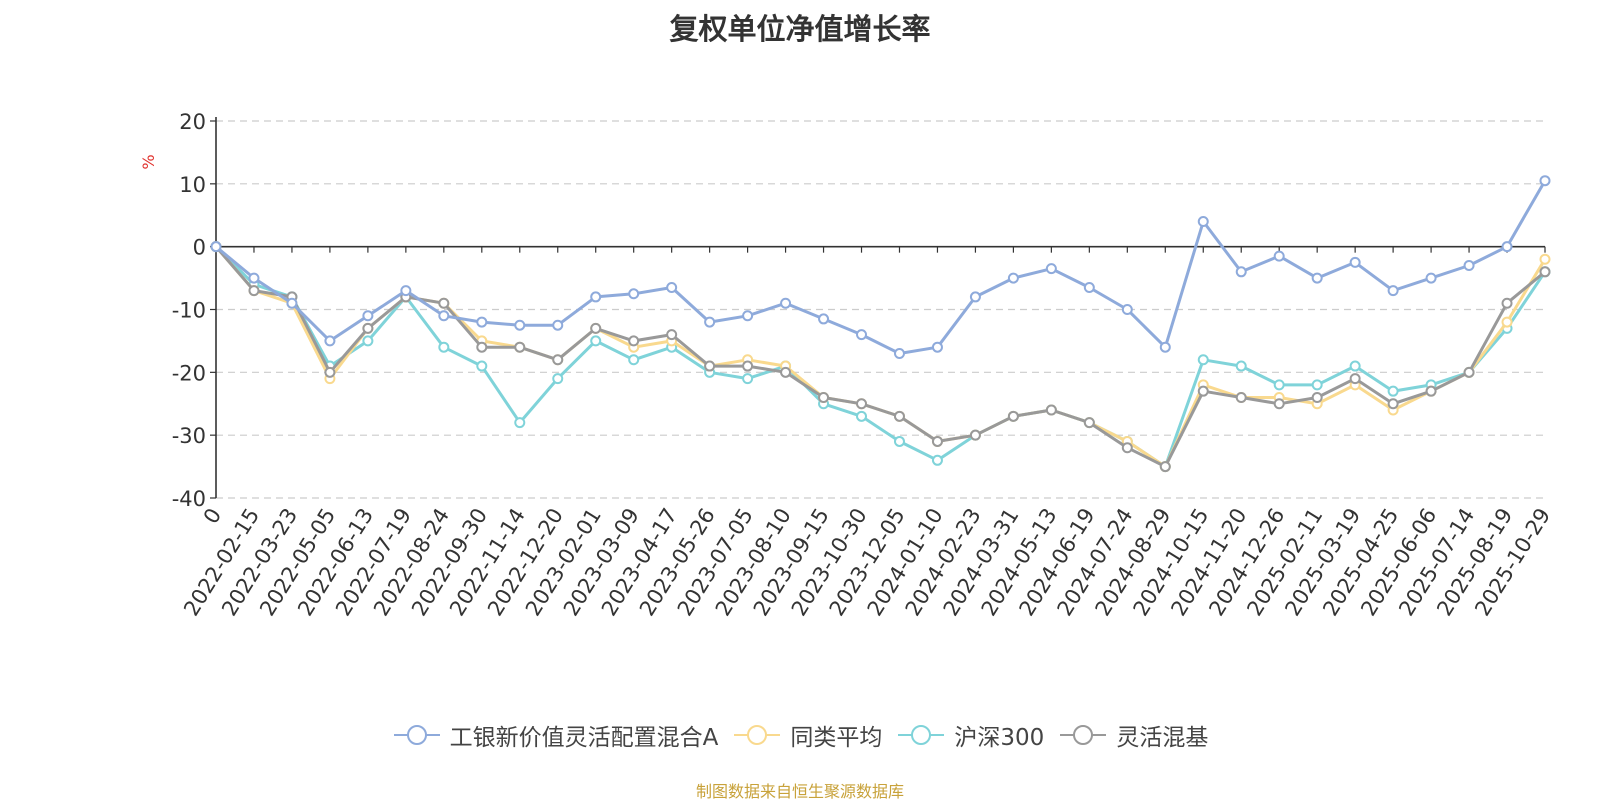 The height and width of the screenshot is (802, 1600). I want to click on legend: 工银新价值灵活配置混合A 同类平均 沪深300 灵活混基, so click(800, 735).